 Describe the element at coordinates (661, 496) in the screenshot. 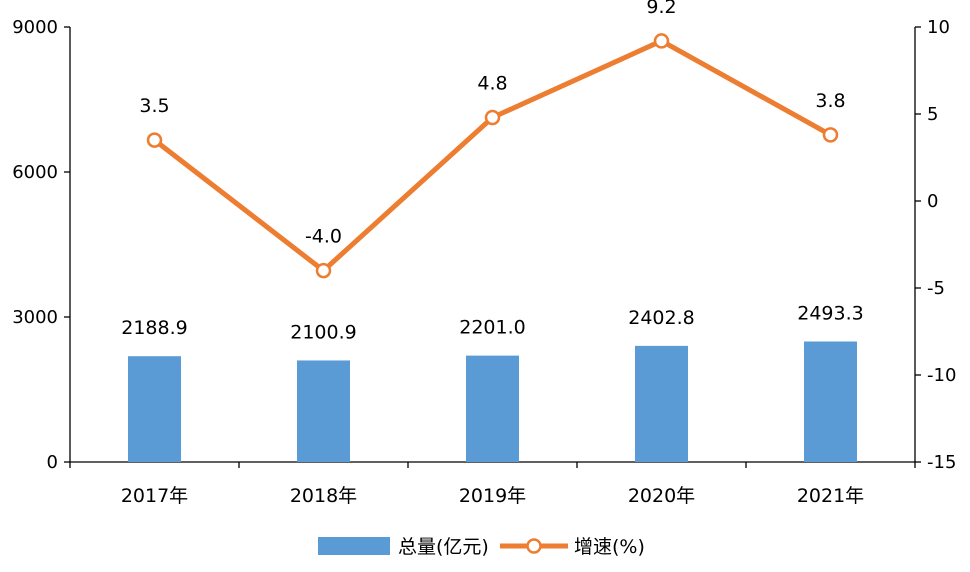

I see `x-tick-label: 2020年` at that location.